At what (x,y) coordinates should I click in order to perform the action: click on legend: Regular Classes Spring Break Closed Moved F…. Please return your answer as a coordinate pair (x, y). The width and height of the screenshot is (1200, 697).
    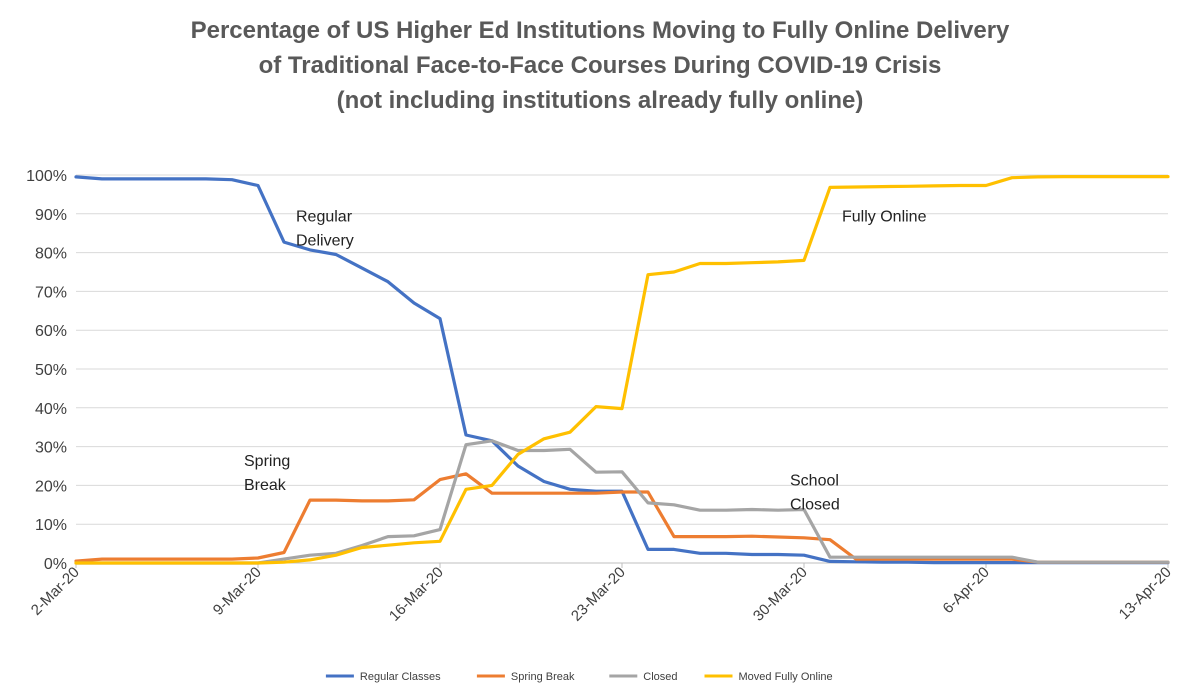
    Looking at the image, I should click on (579, 677).